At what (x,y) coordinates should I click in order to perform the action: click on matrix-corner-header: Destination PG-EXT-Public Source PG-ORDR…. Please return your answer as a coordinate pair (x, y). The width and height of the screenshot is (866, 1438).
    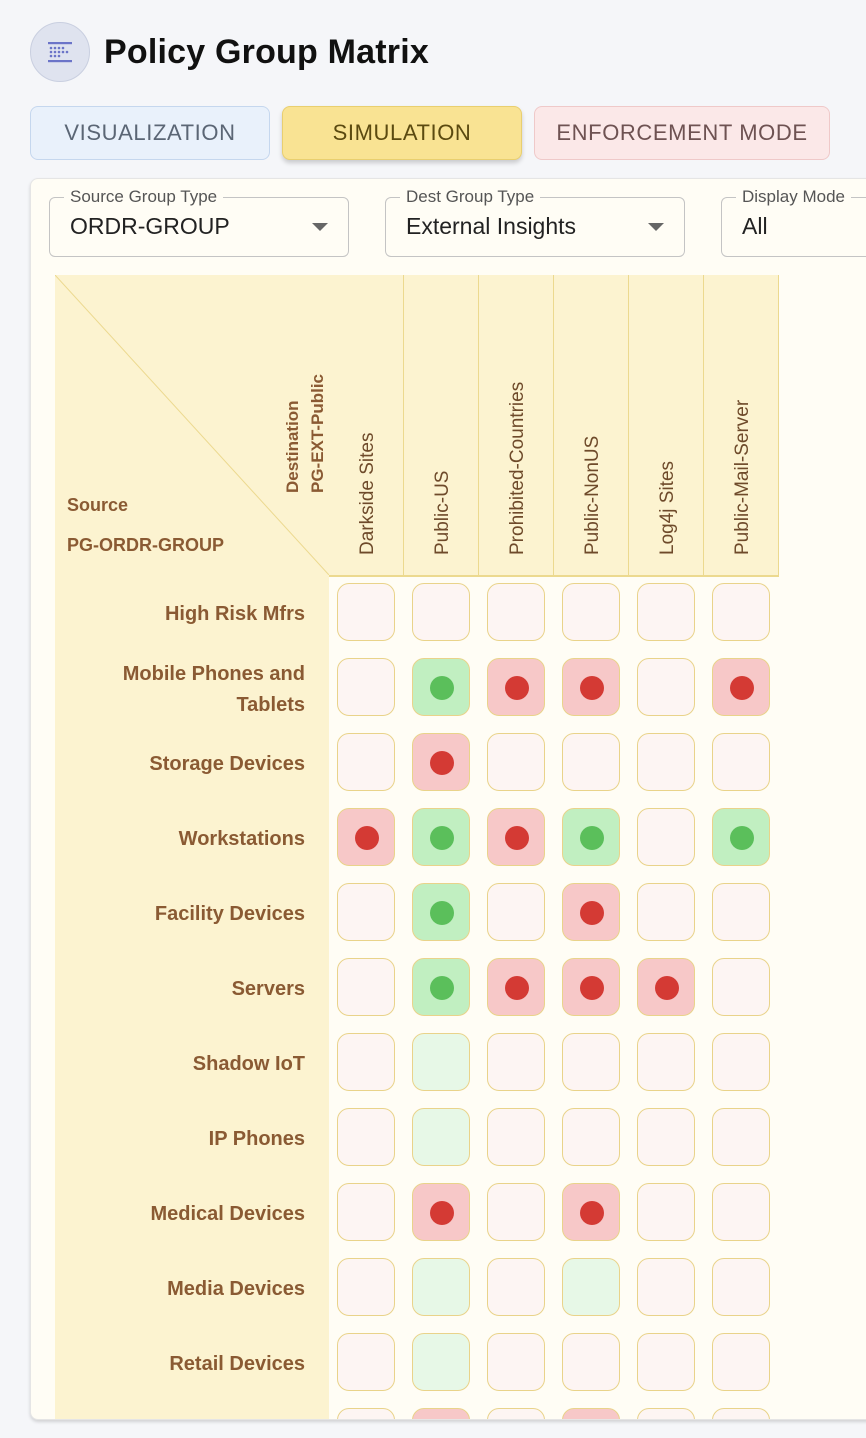
    Looking at the image, I should click on (192, 426).